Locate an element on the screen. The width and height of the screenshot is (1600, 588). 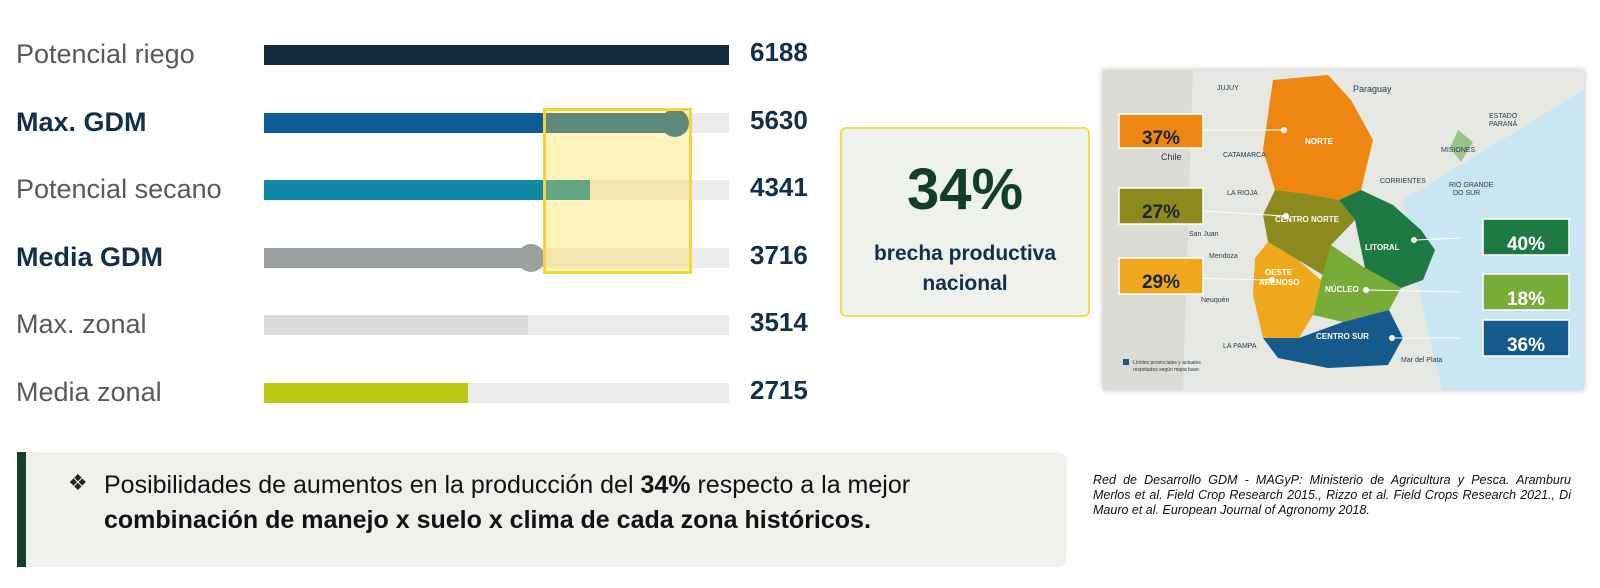
label-la-rioja: LA RIOJA is located at coordinates (1242, 193).